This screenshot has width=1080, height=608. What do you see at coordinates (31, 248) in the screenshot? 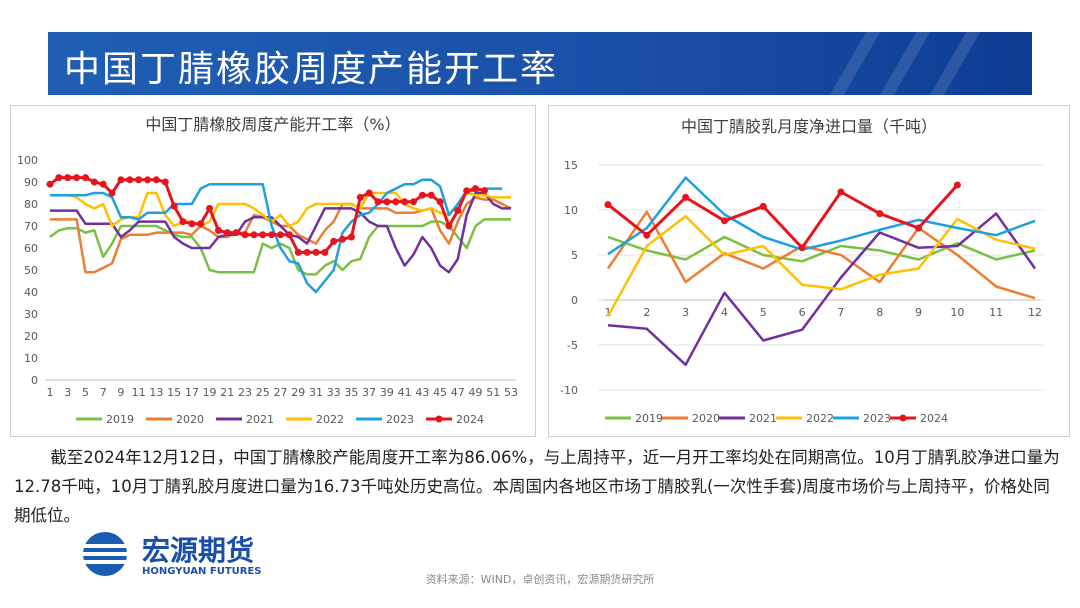
I see `y-tick-label: 60` at bounding box center [31, 248].